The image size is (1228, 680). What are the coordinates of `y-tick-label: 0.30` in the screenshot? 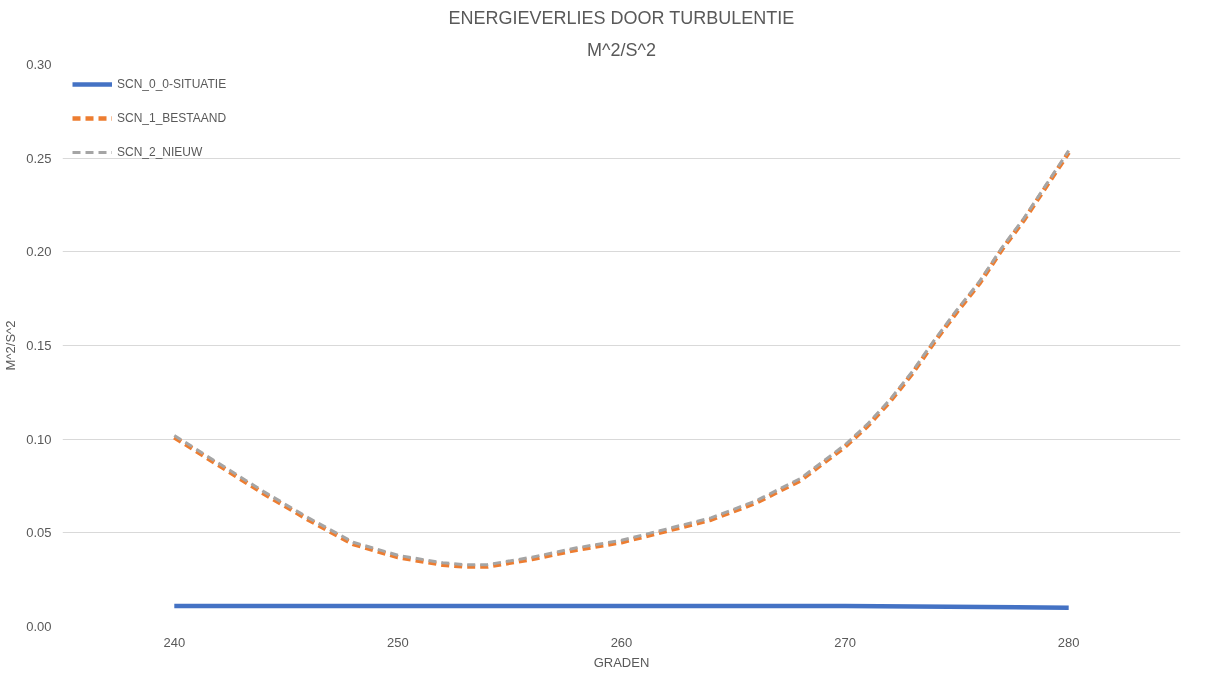 It's located at (39, 64).